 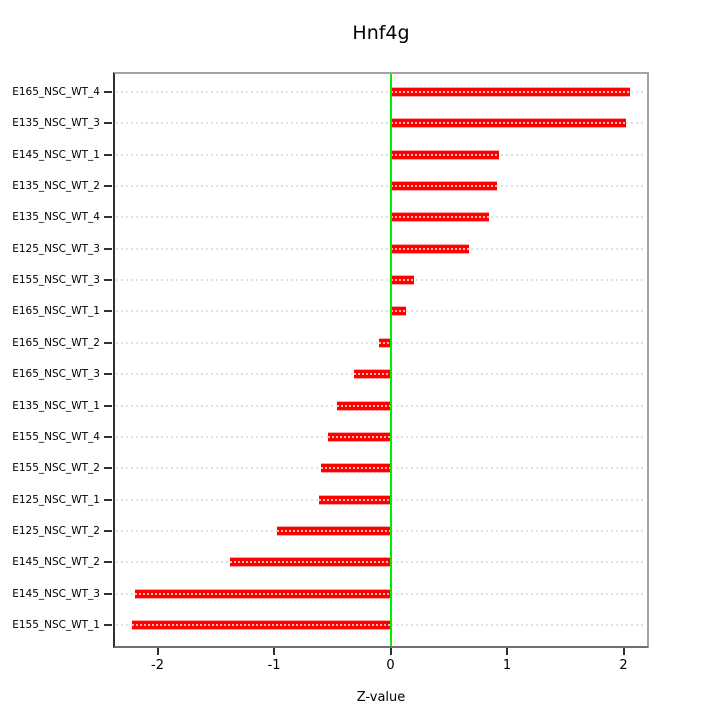 What do you see at coordinates (56, 92) in the screenshot?
I see `y-tick-label: E165_NSC_WT_4` at bounding box center [56, 92].